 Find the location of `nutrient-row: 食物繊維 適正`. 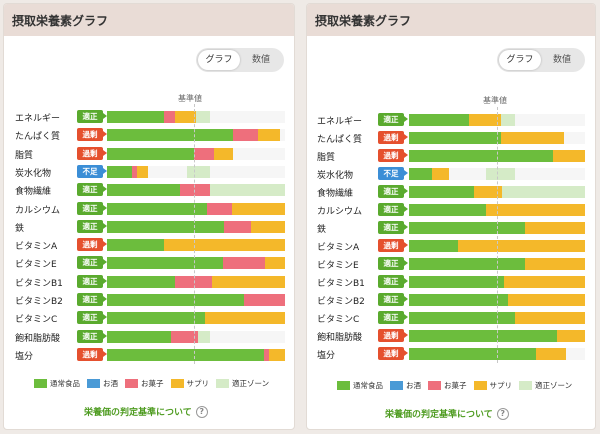

nutrient-row: 食物繊維 適正 is located at coordinates (451, 192).